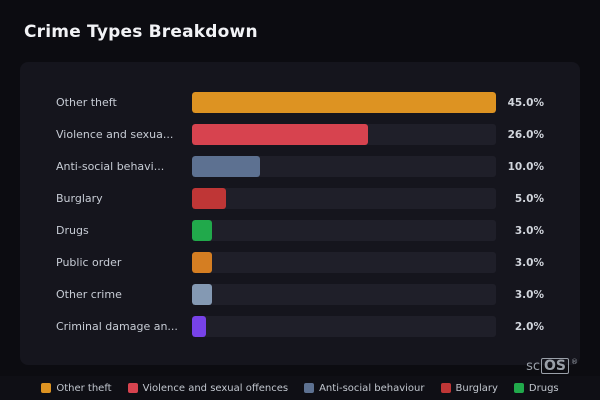  I want to click on legend-label: Anti-social behaviour, so click(372, 388).